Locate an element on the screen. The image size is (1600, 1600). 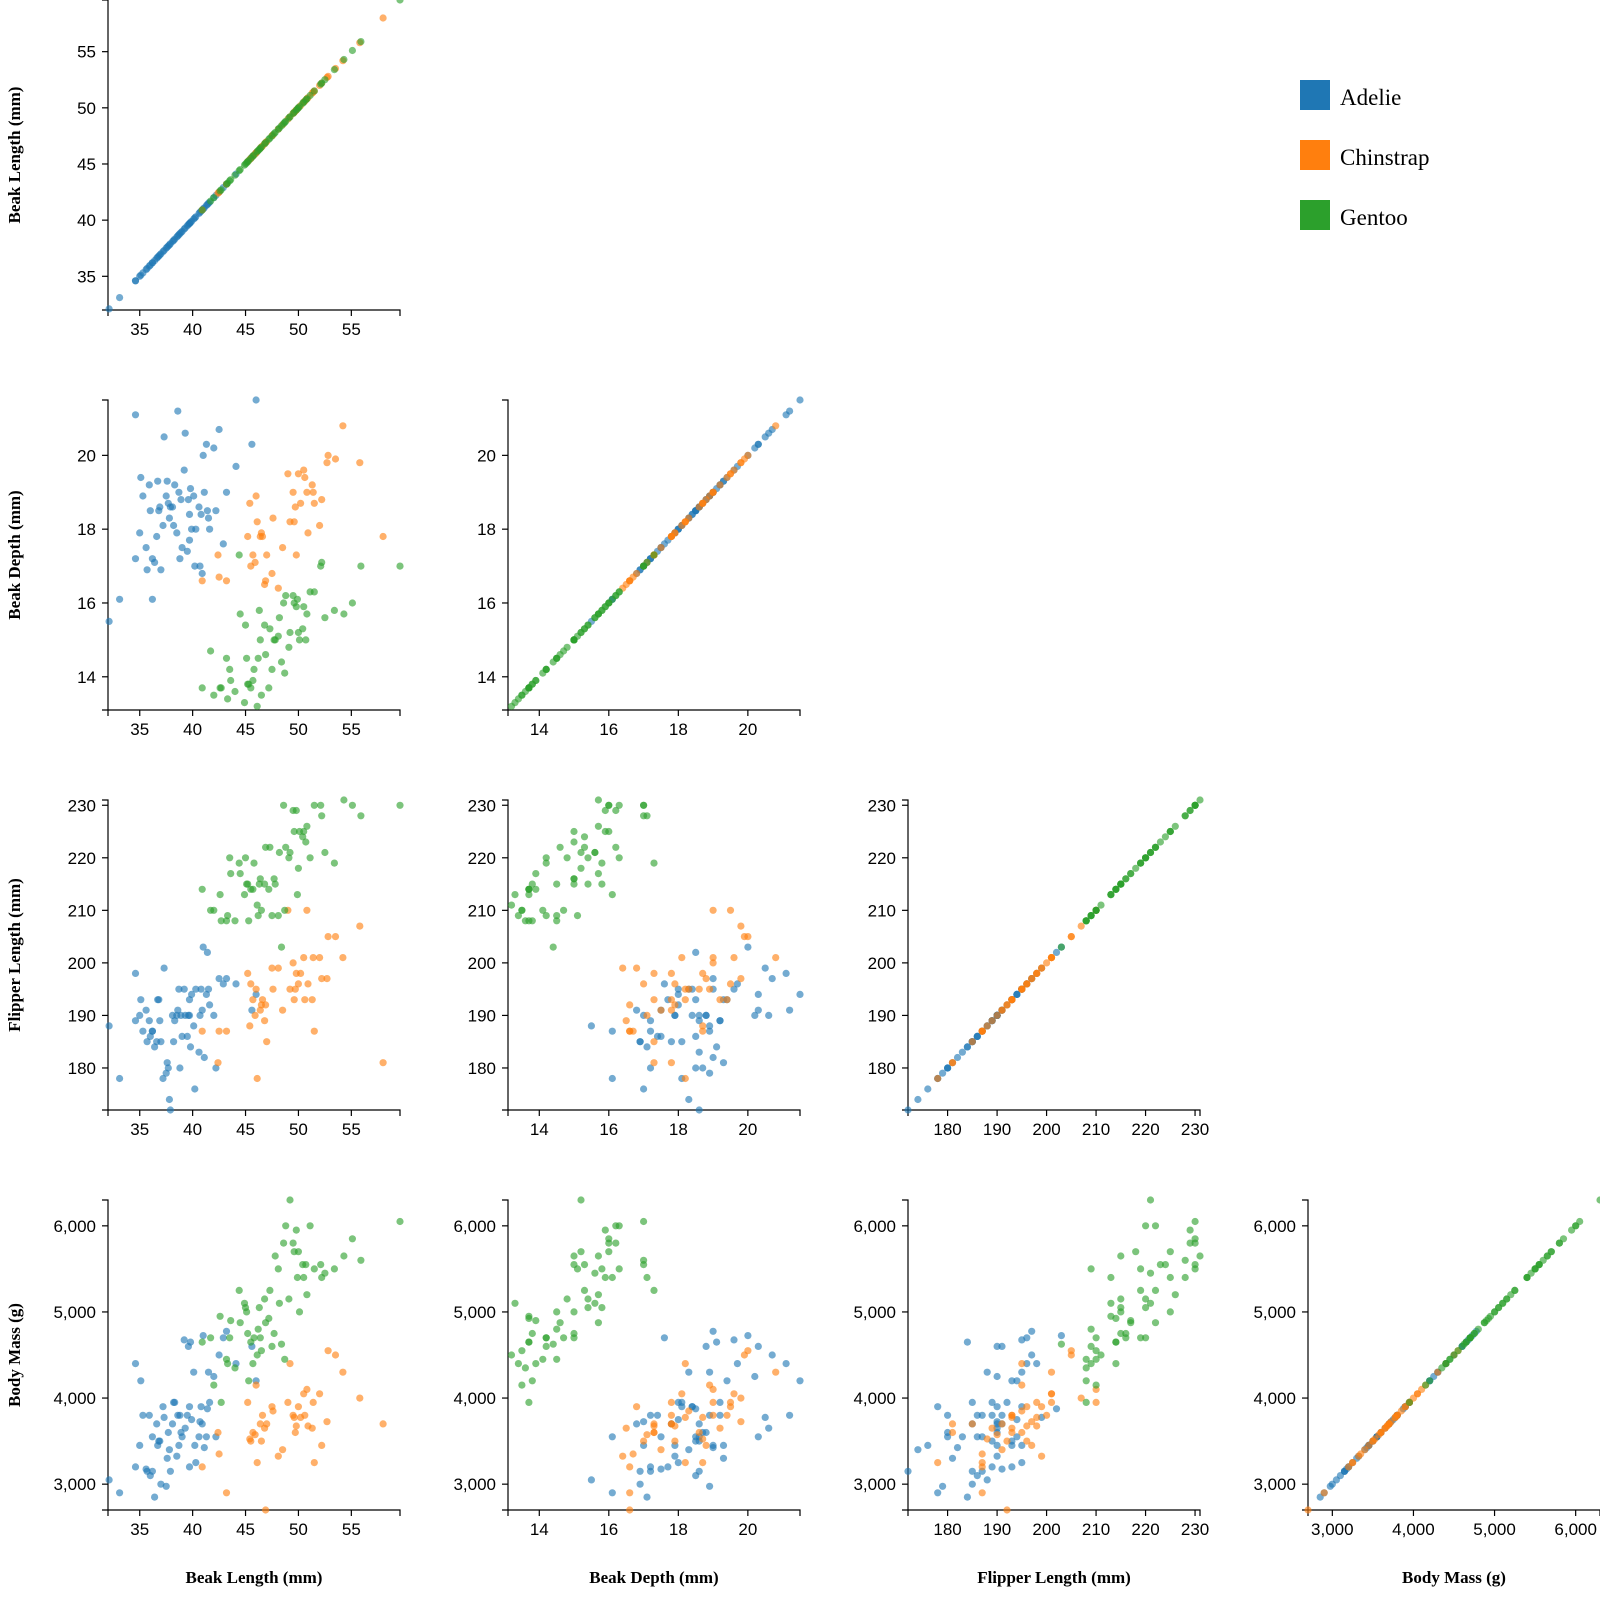
x-tick-label: 3,000 is located at coordinates (1332, 1529).